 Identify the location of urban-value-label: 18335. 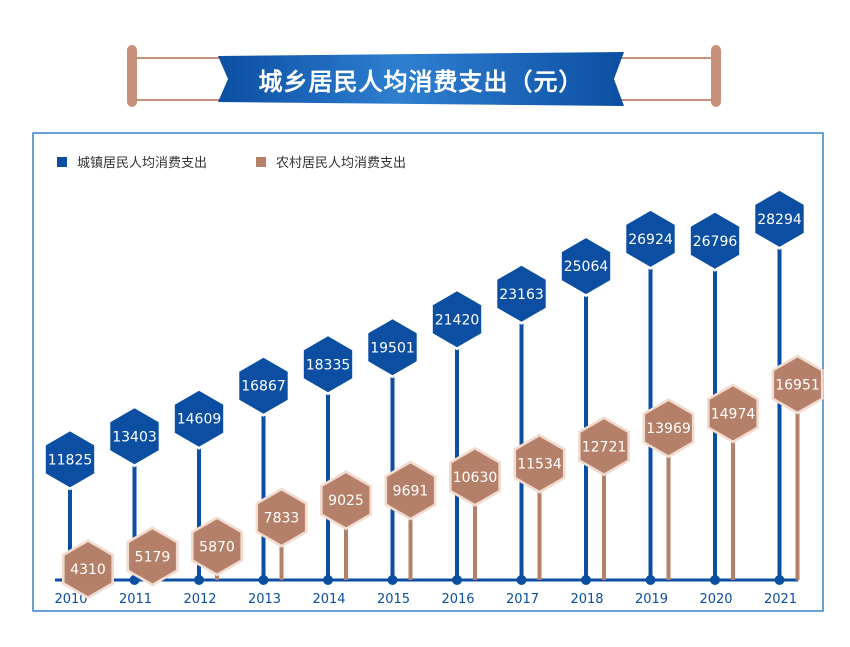
(328, 365).